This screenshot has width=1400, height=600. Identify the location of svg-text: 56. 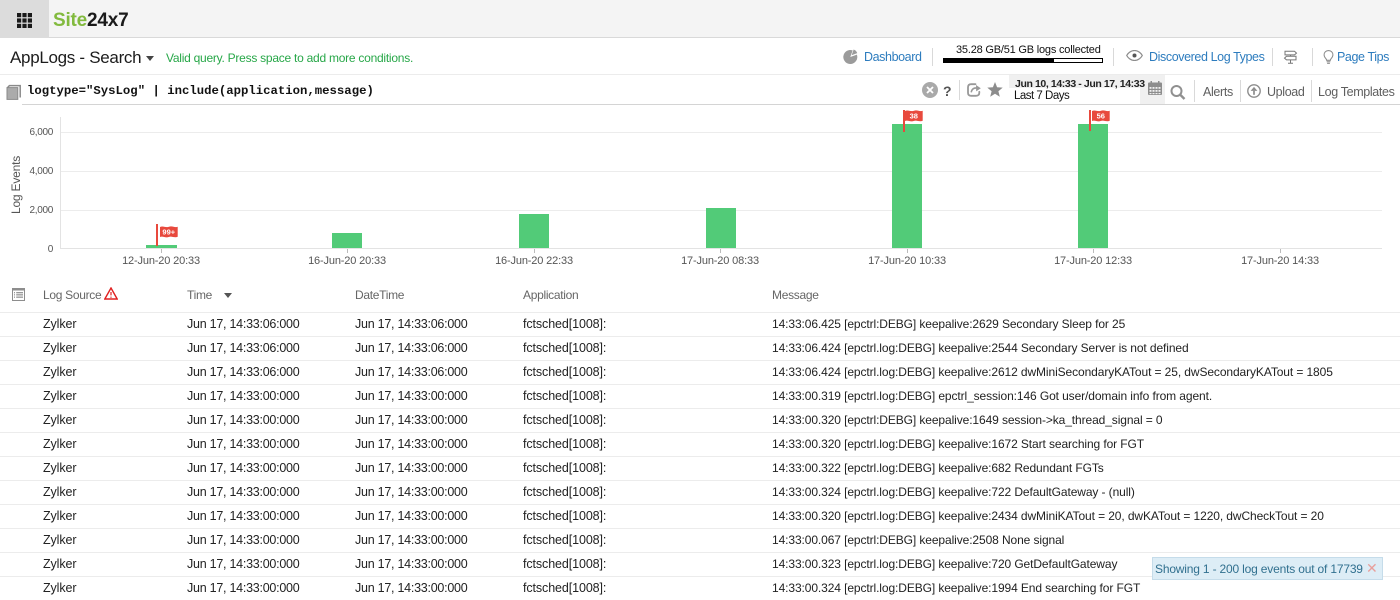
(1100, 116).